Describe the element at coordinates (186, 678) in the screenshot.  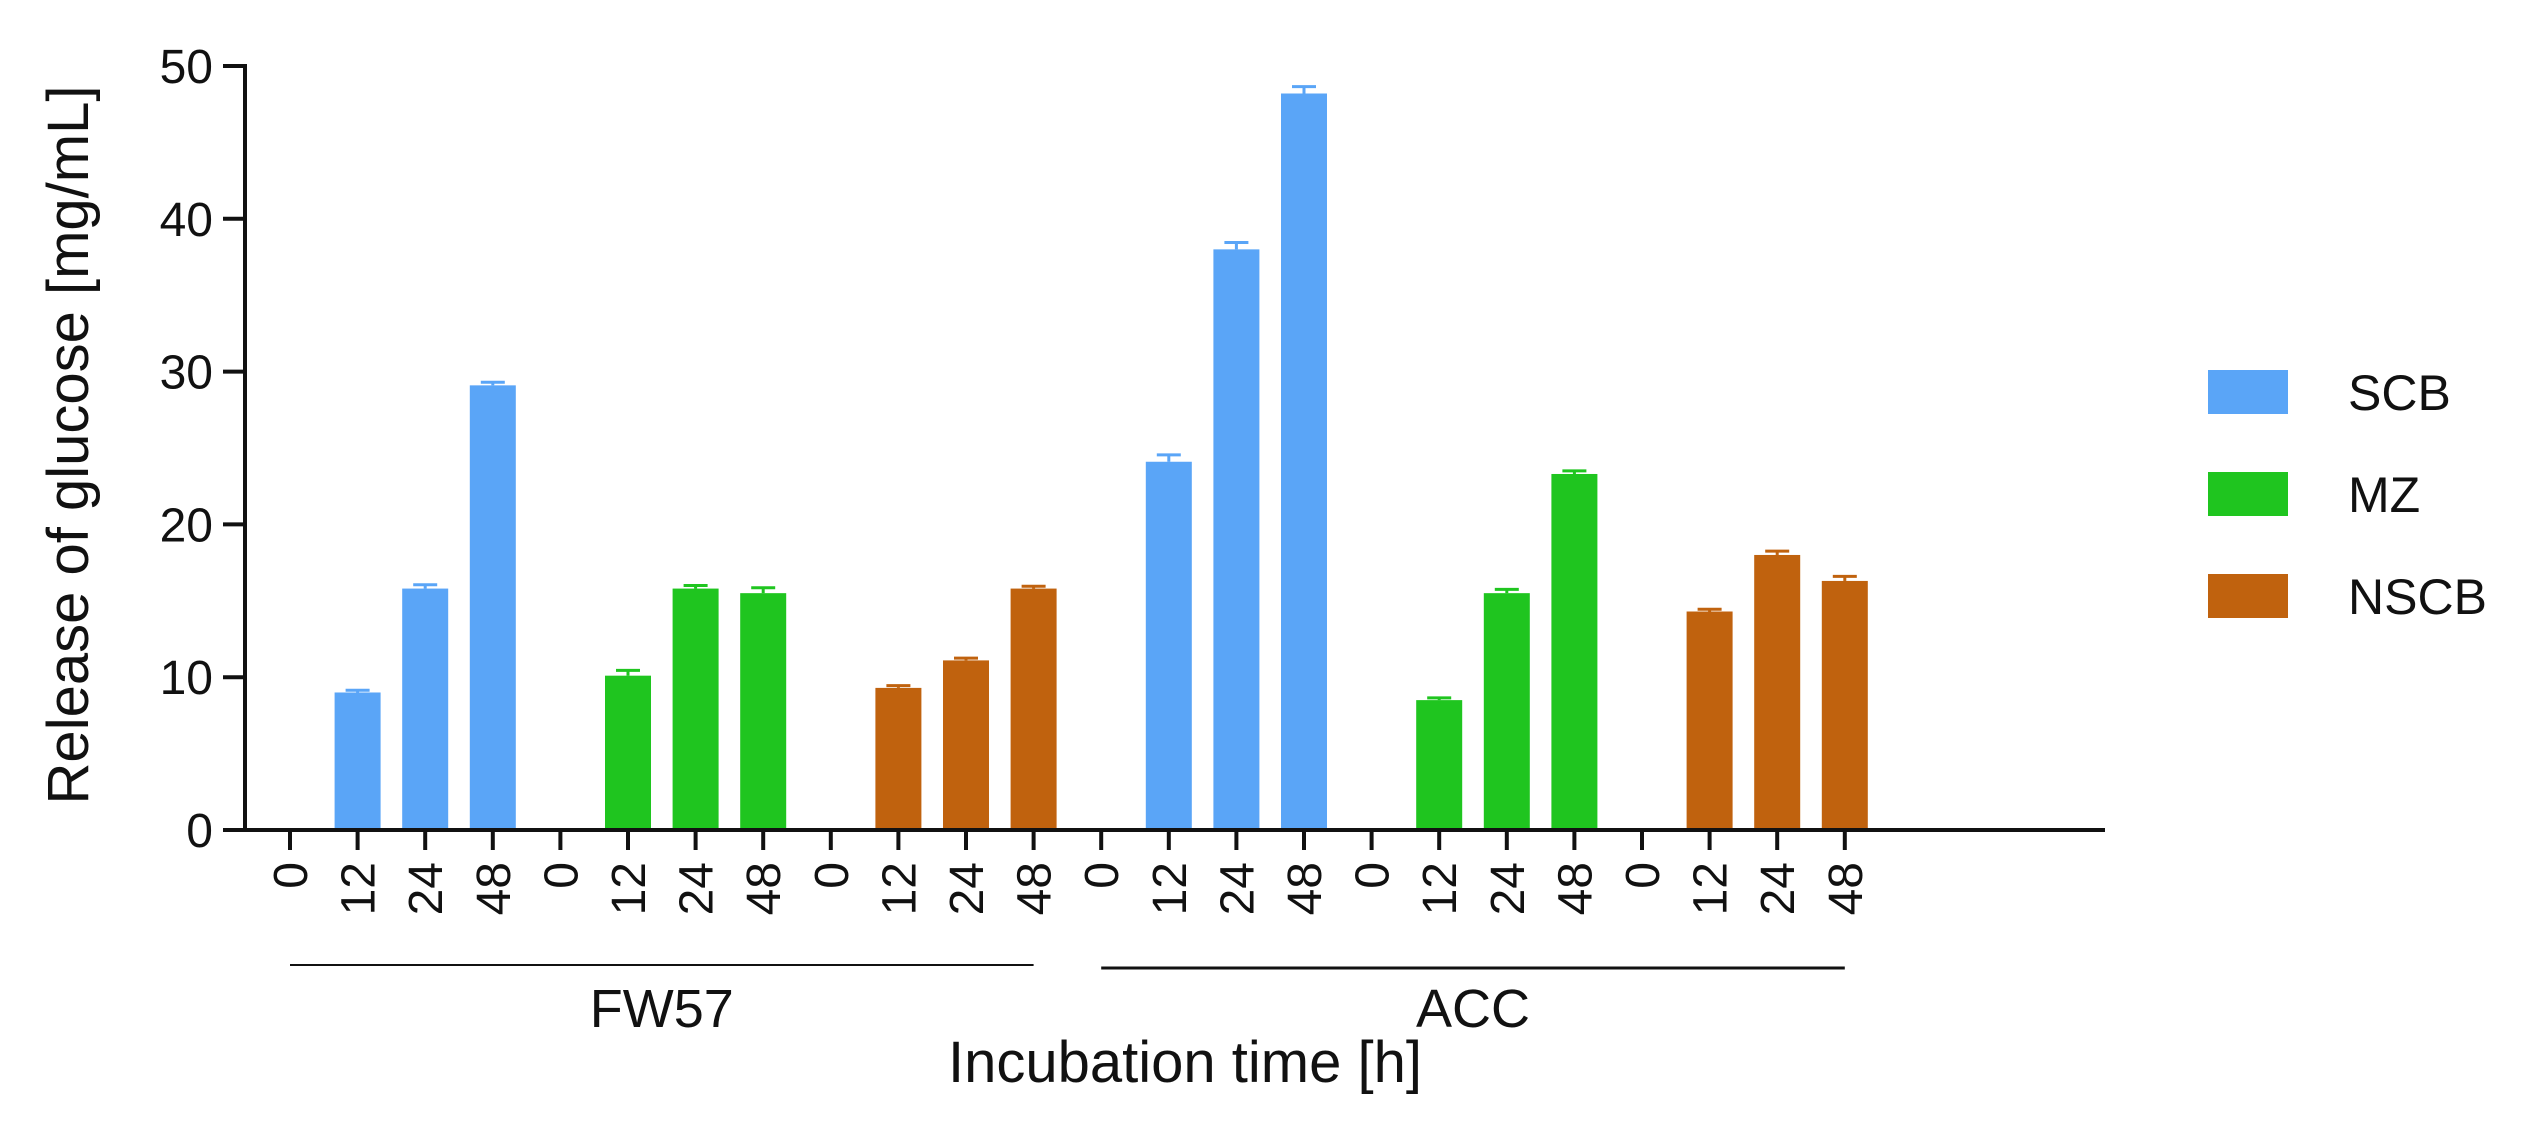
I see `y-tick-label: 10` at that location.